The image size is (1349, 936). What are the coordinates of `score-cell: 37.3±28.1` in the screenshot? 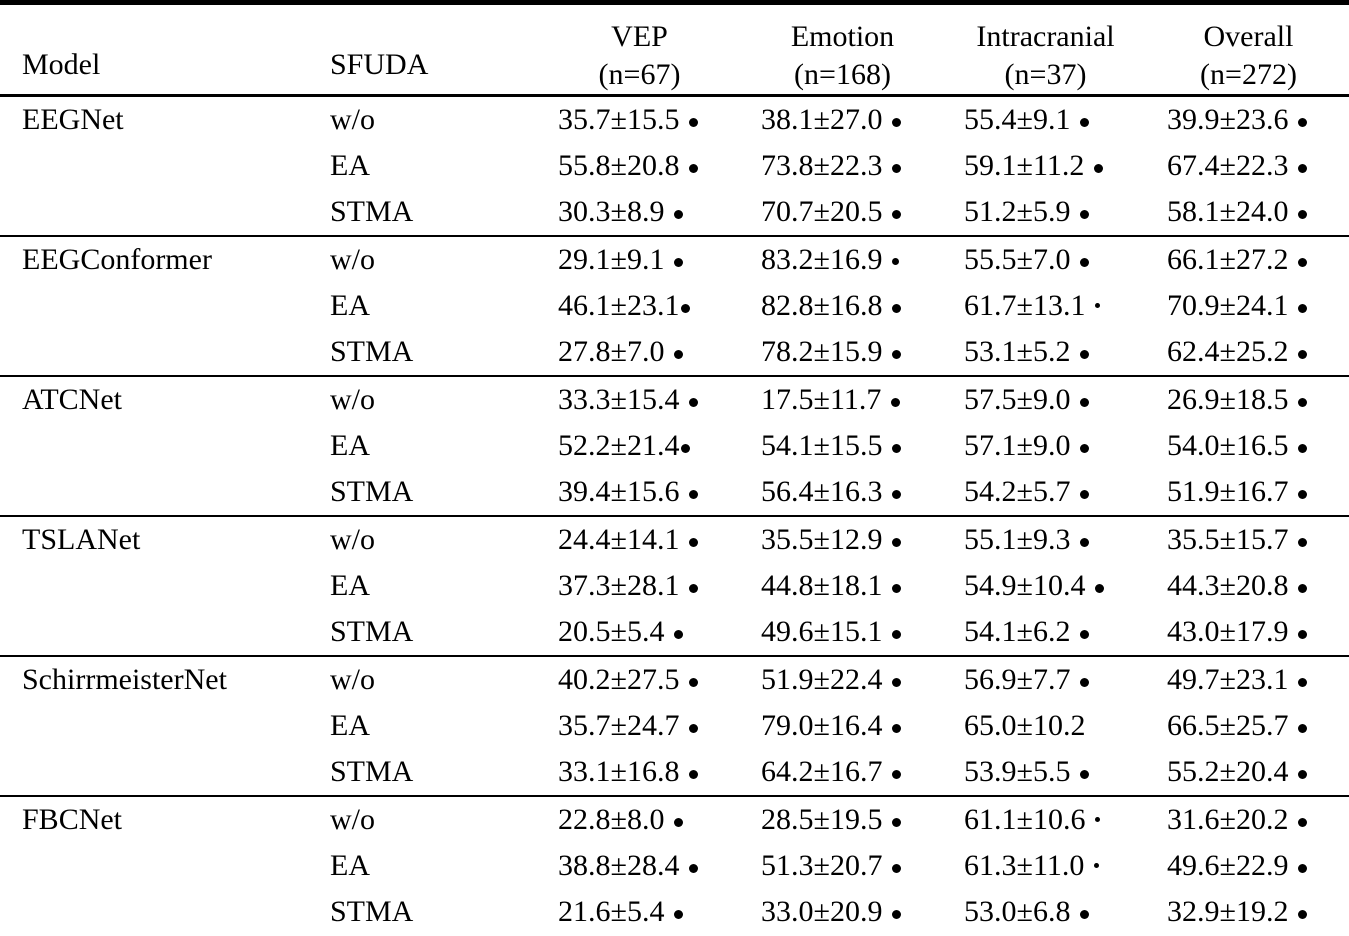 It's located at (639, 586).